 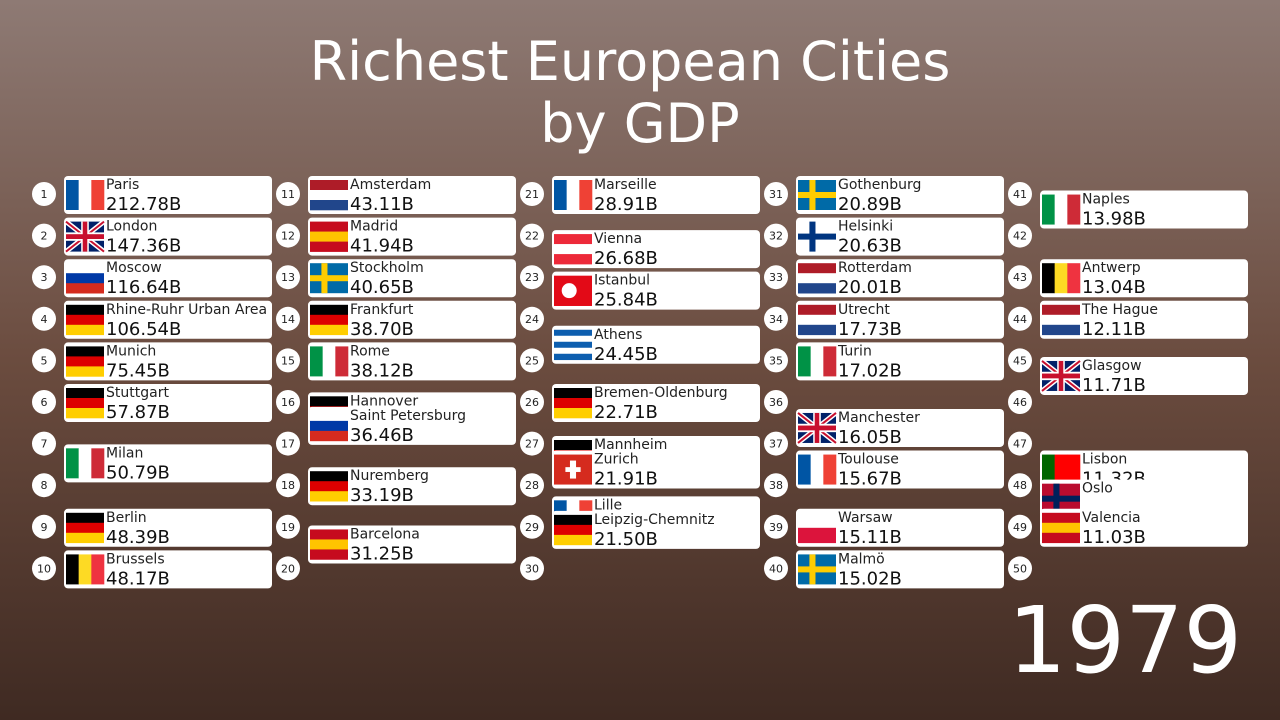 What do you see at coordinates (382, 495) in the screenshot?
I see `city-value: 33.19B` at bounding box center [382, 495].